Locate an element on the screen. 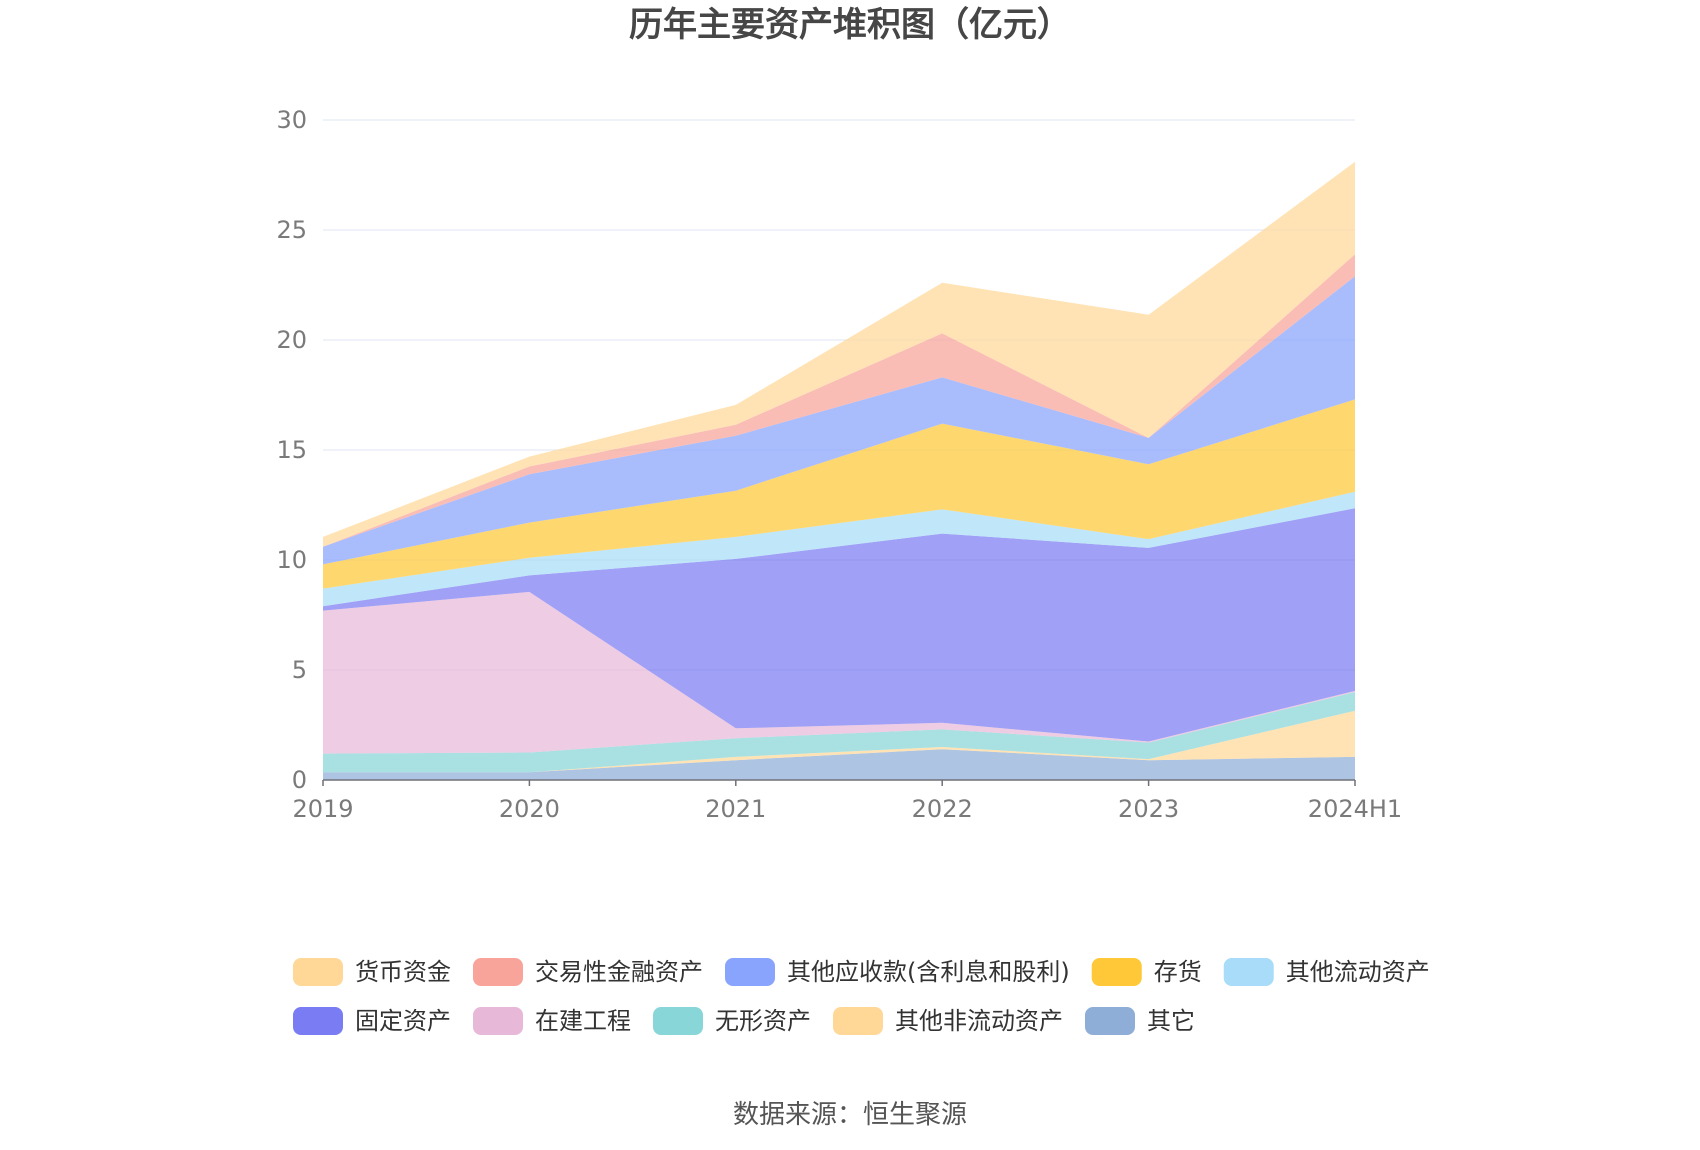 The width and height of the screenshot is (1700, 1150). legend-item: 在建工程 is located at coordinates (552, 1021).